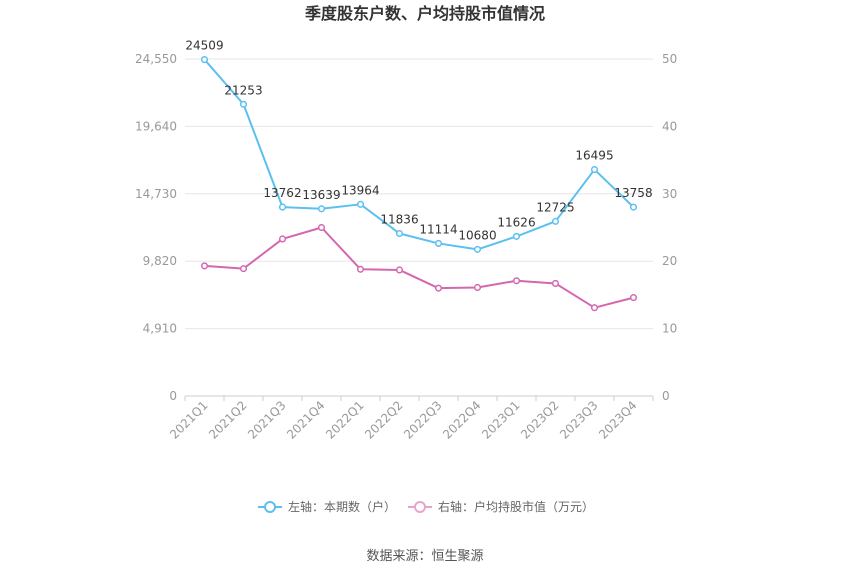  Describe the element at coordinates (419, 267) in the screenshot. I see `series-line-right` at that location.